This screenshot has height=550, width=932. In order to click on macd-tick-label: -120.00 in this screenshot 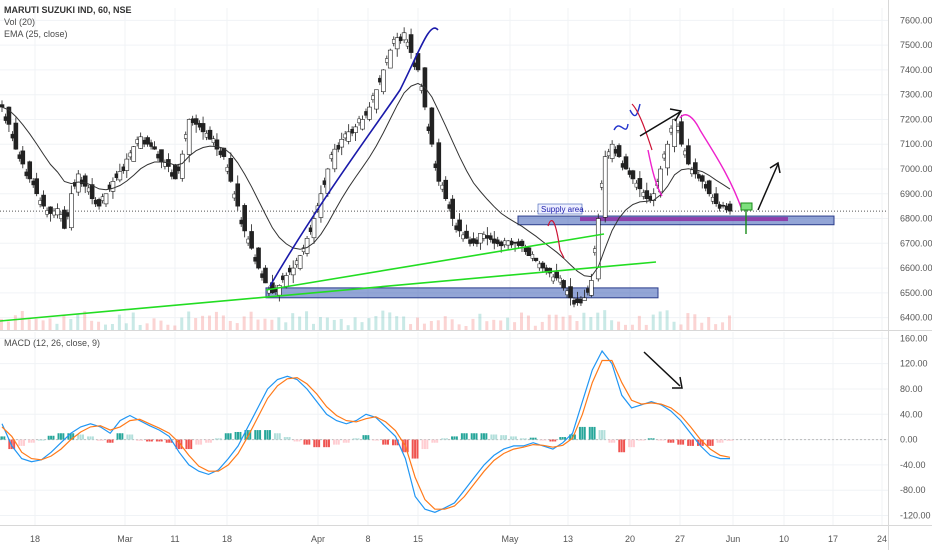, I will do `click(915, 516)`.